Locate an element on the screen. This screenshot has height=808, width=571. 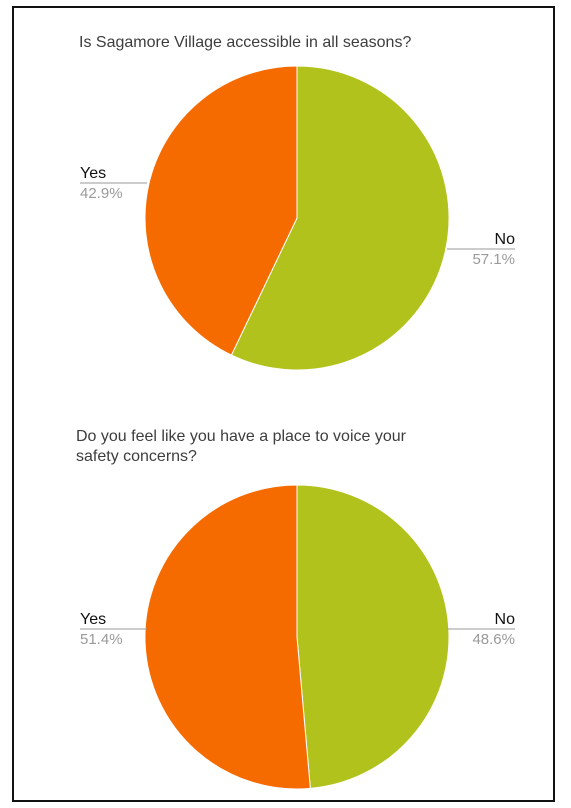
slice-value-no: 57.1% is located at coordinates (493, 259).